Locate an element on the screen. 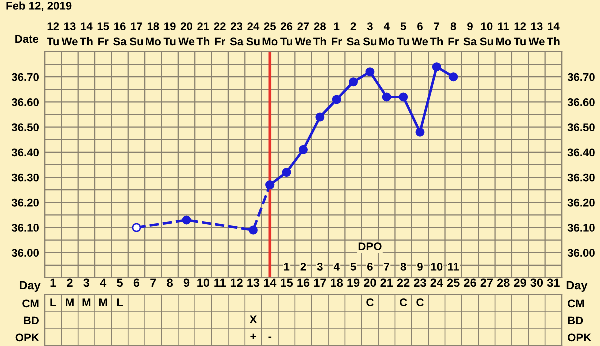 Image resolution: width=600 pixels, height=346 pixels. x2-tick-label: 3 is located at coordinates (320, 267).